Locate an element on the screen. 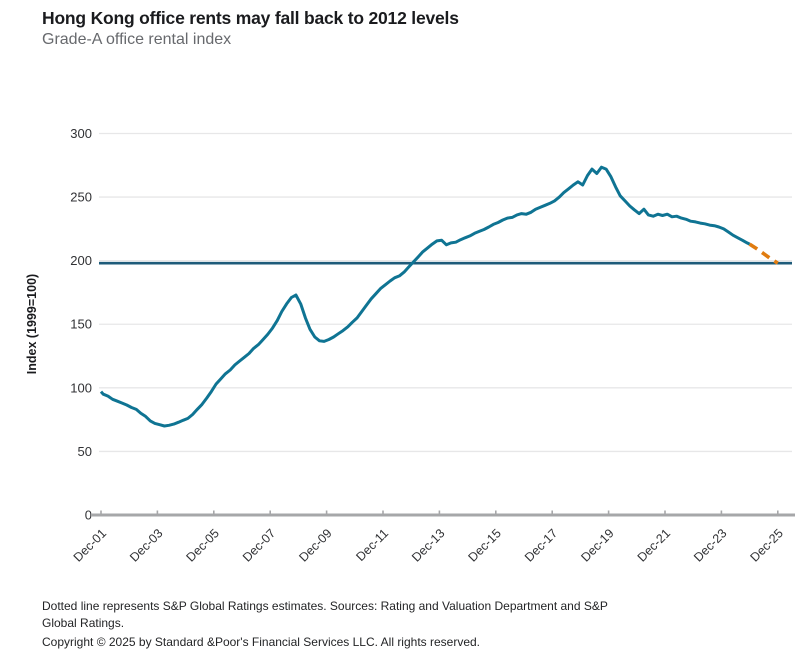 The image size is (800, 668). y-axis-title: Index (1999=100) is located at coordinates (32, 324).